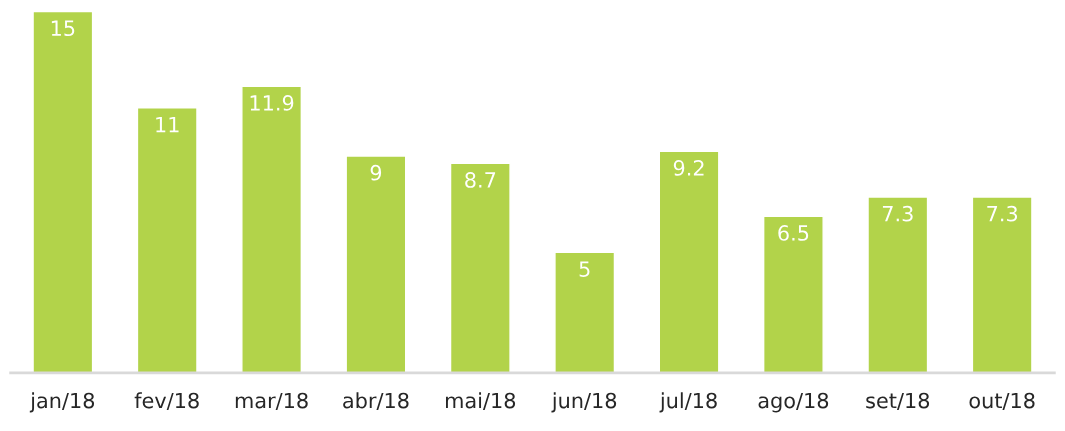 Image resolution: width=1065 pixels, height=431 pixels. Describe the element at coordinates (898, 401) in the screenshot. I see `x-tick-label: set/18` at that location.